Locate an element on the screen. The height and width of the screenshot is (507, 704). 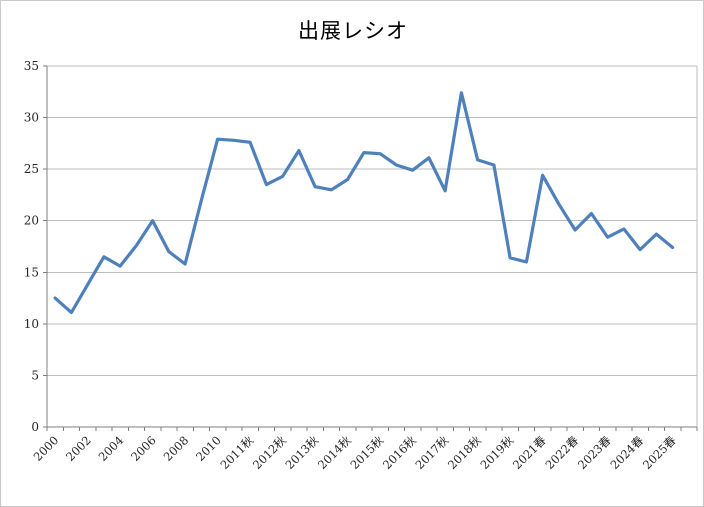
y-tick-label: 10 is located at coordinates (31, 324).